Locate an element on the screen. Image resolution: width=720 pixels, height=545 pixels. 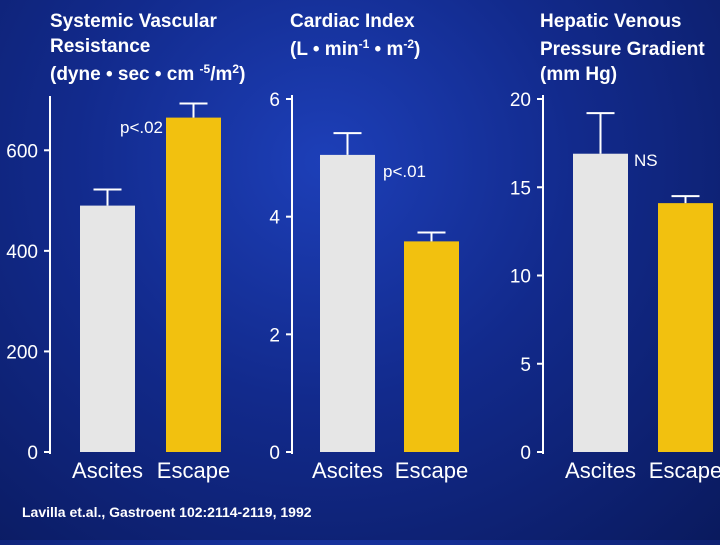
y-tick-label: 400 is located at coordinates (22, 252).